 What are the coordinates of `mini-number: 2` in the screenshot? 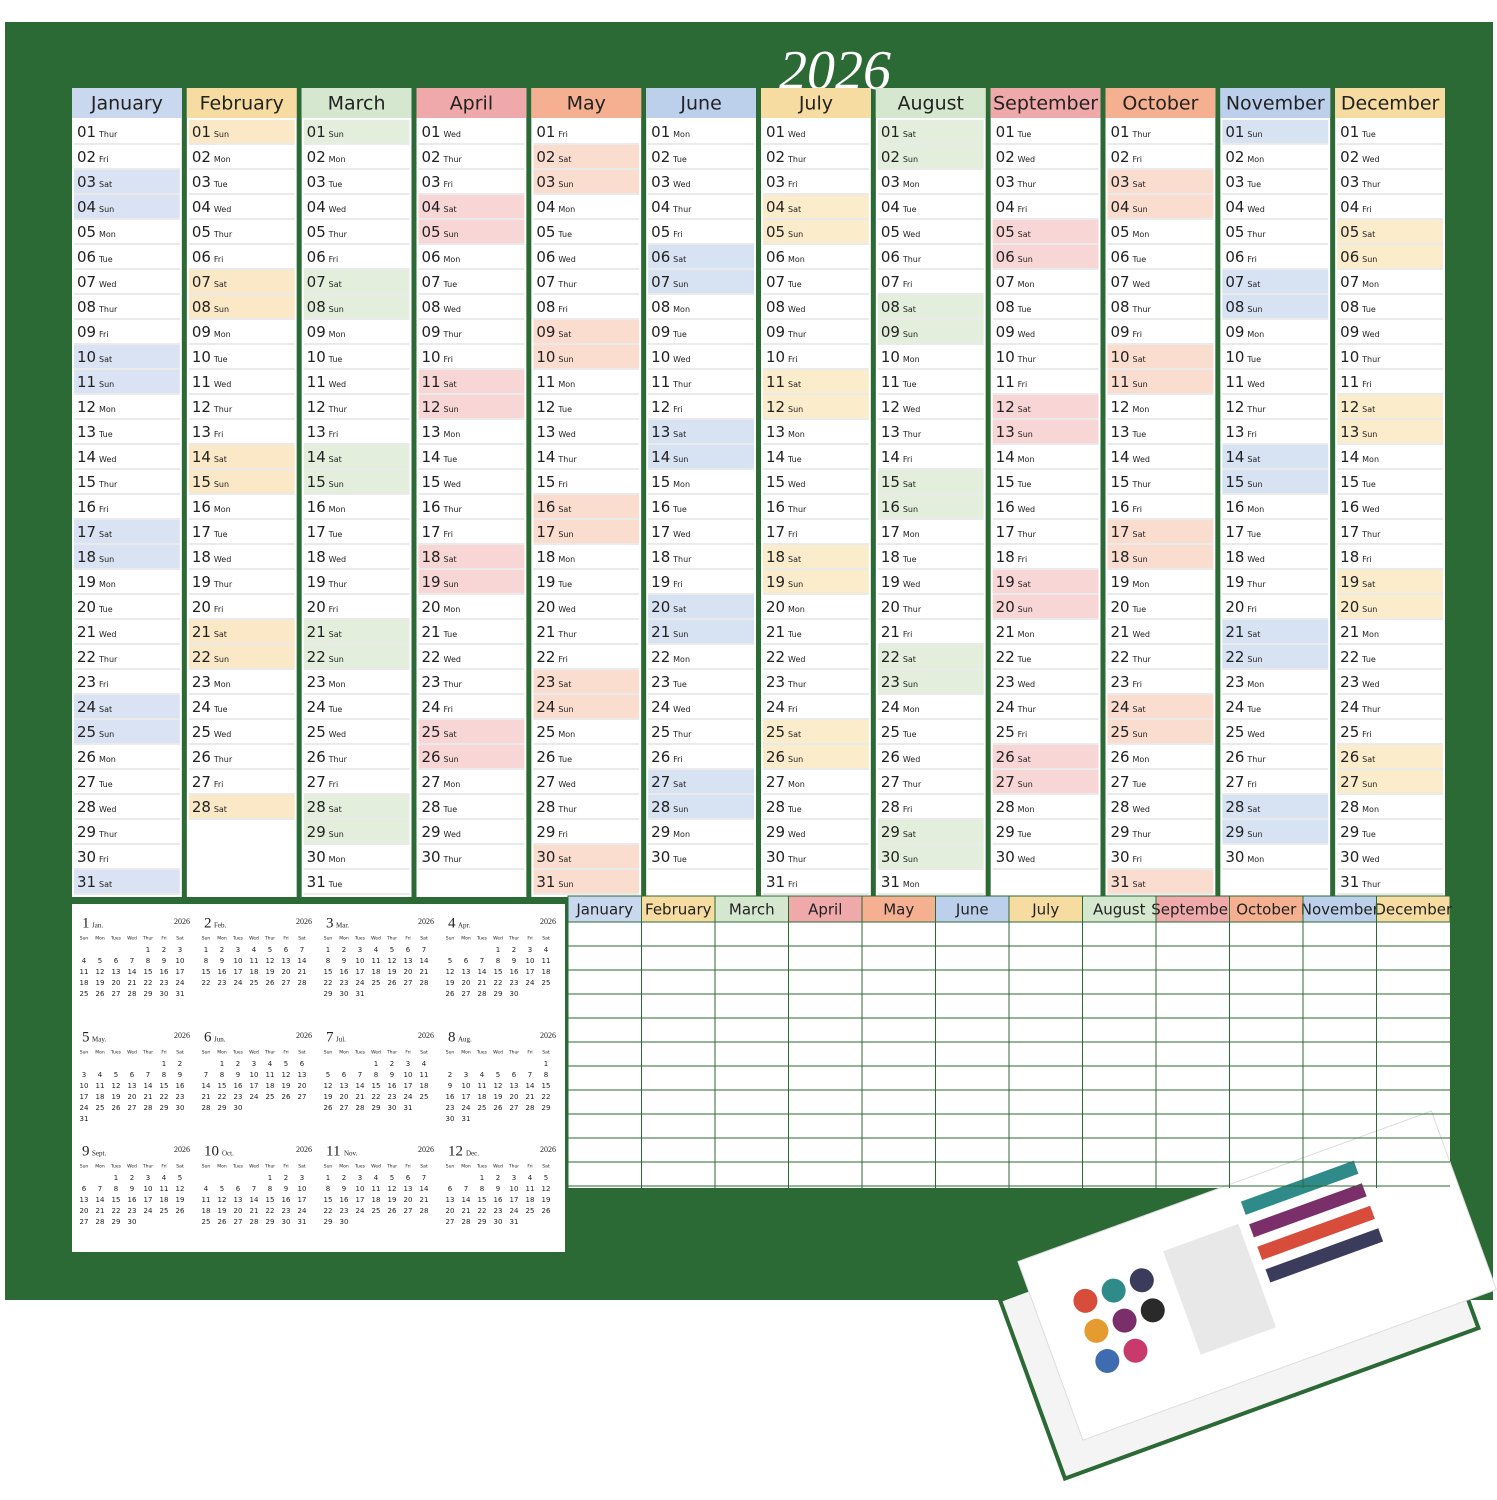 It's located at (208, 923).